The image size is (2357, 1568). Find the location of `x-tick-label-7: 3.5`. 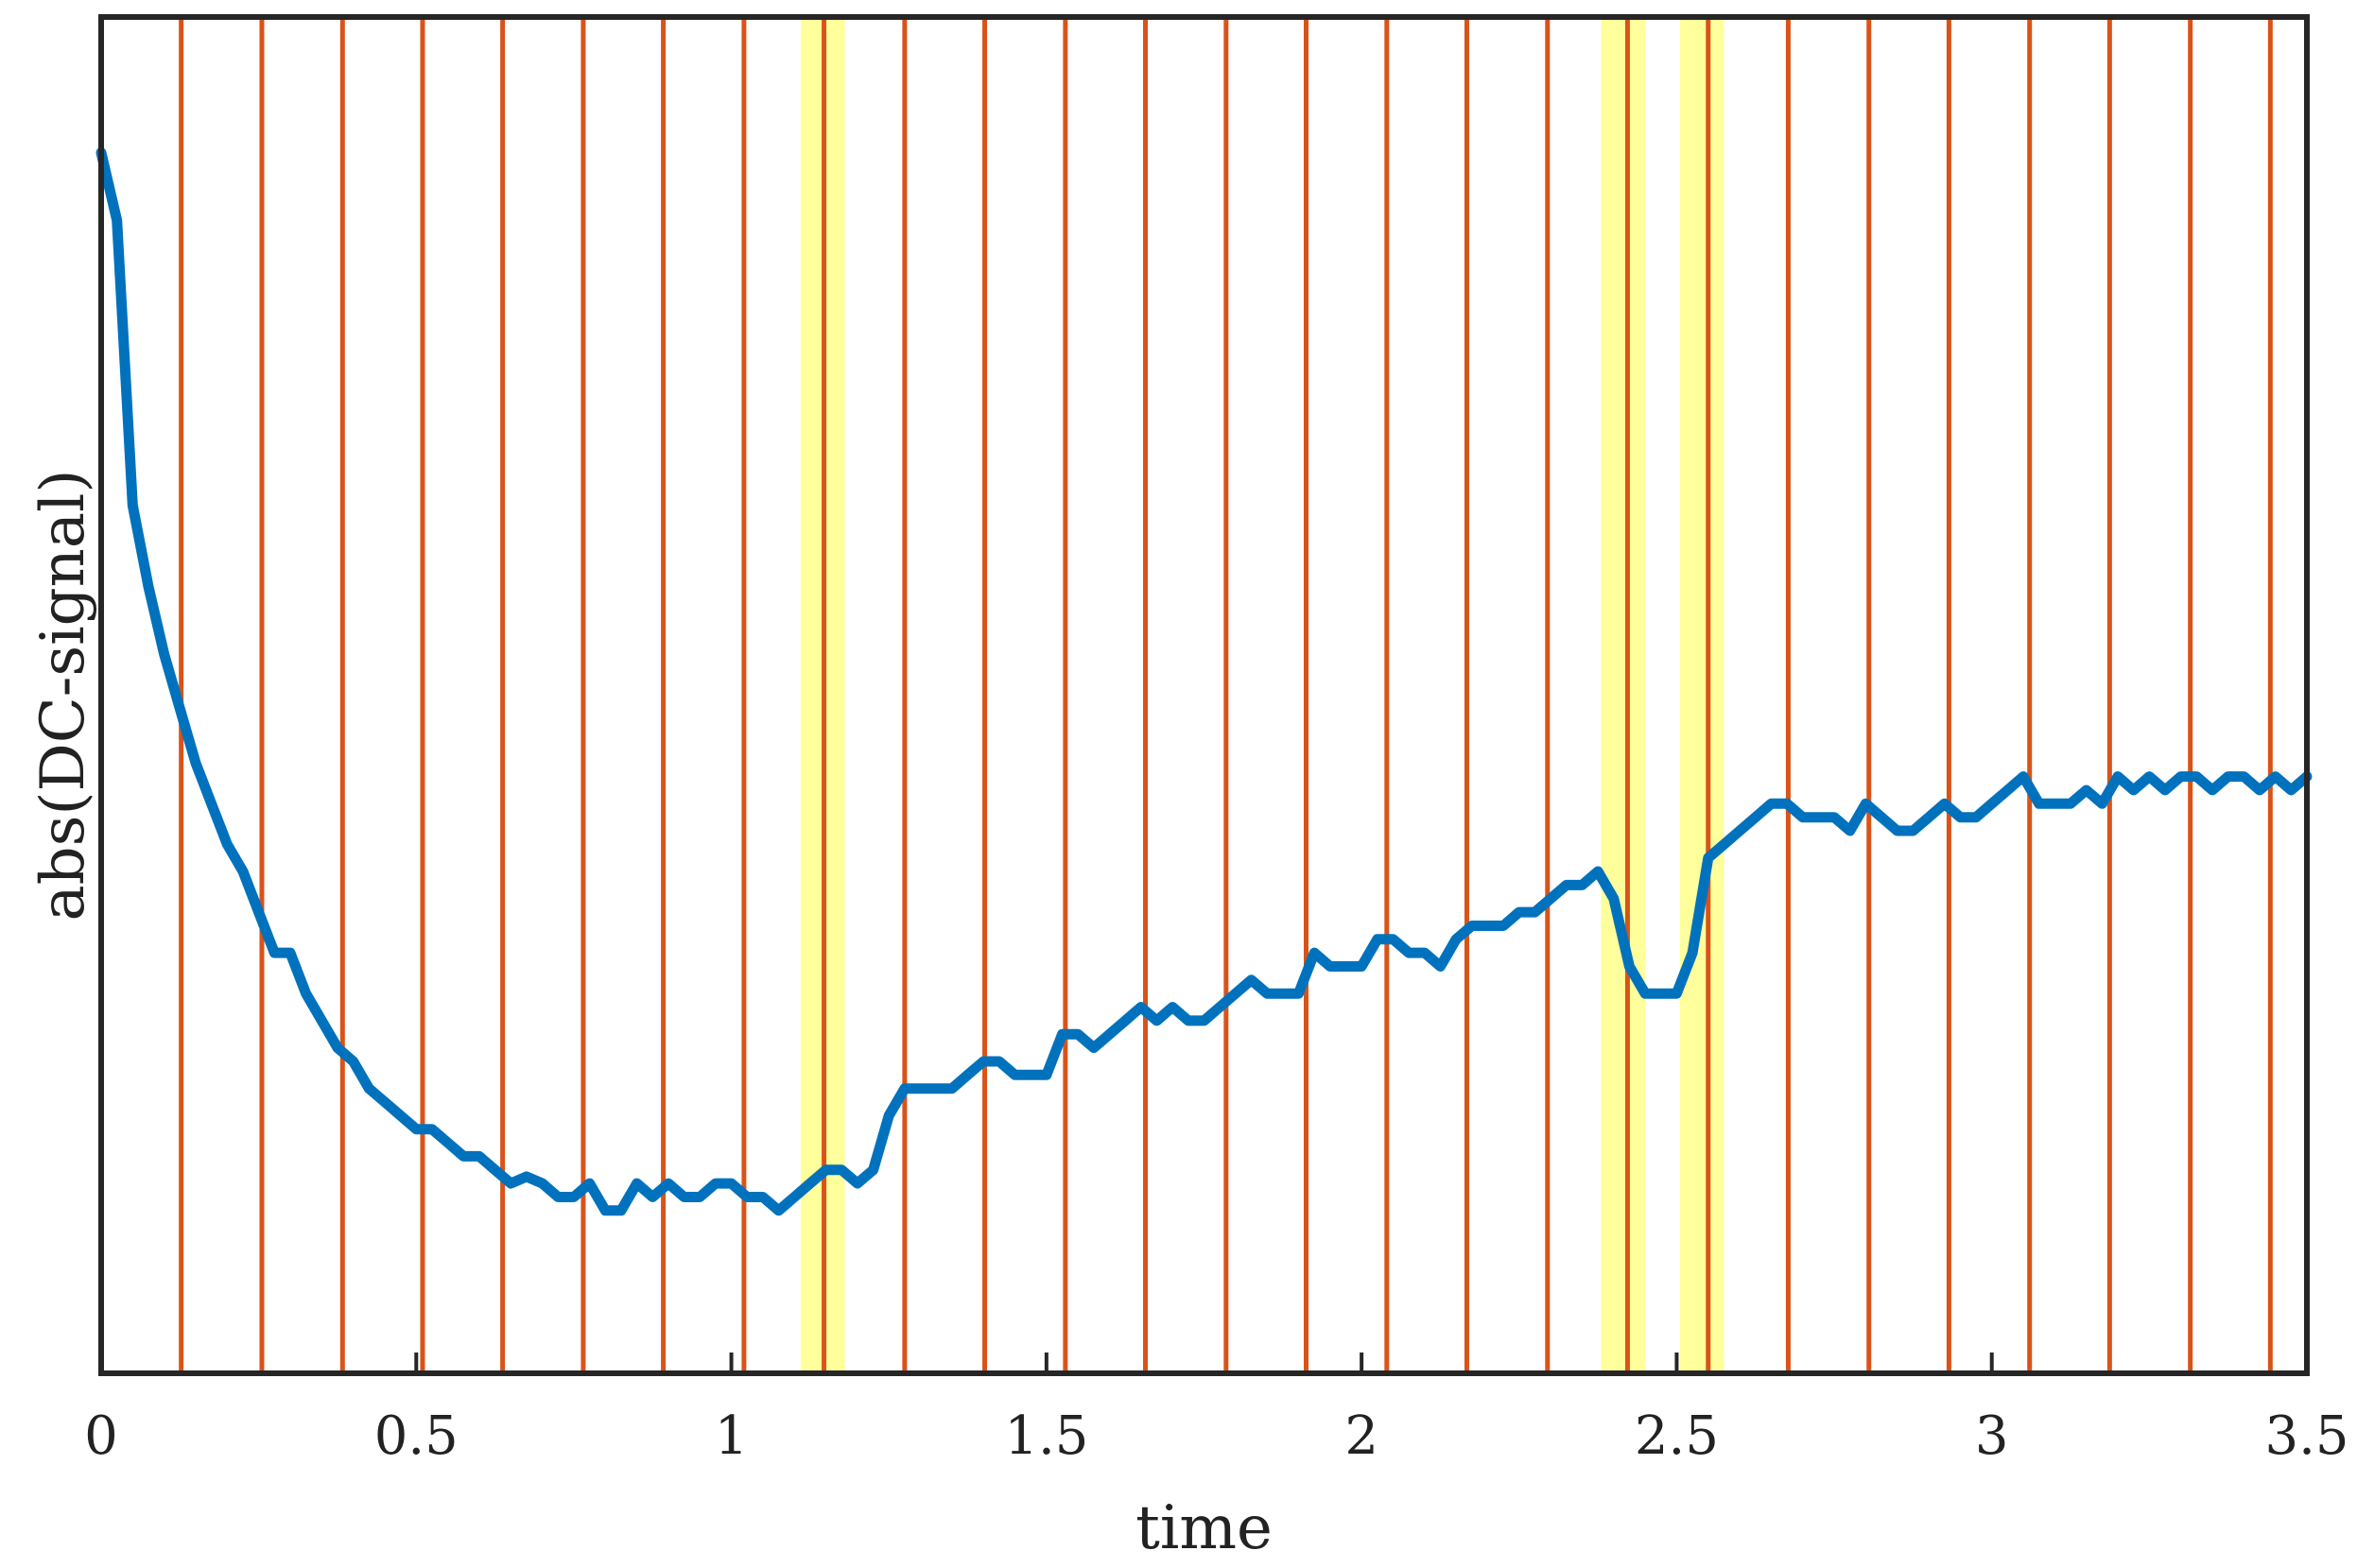

x-tick-label-7: 3.5 is located at coordinates (2306, 1436).